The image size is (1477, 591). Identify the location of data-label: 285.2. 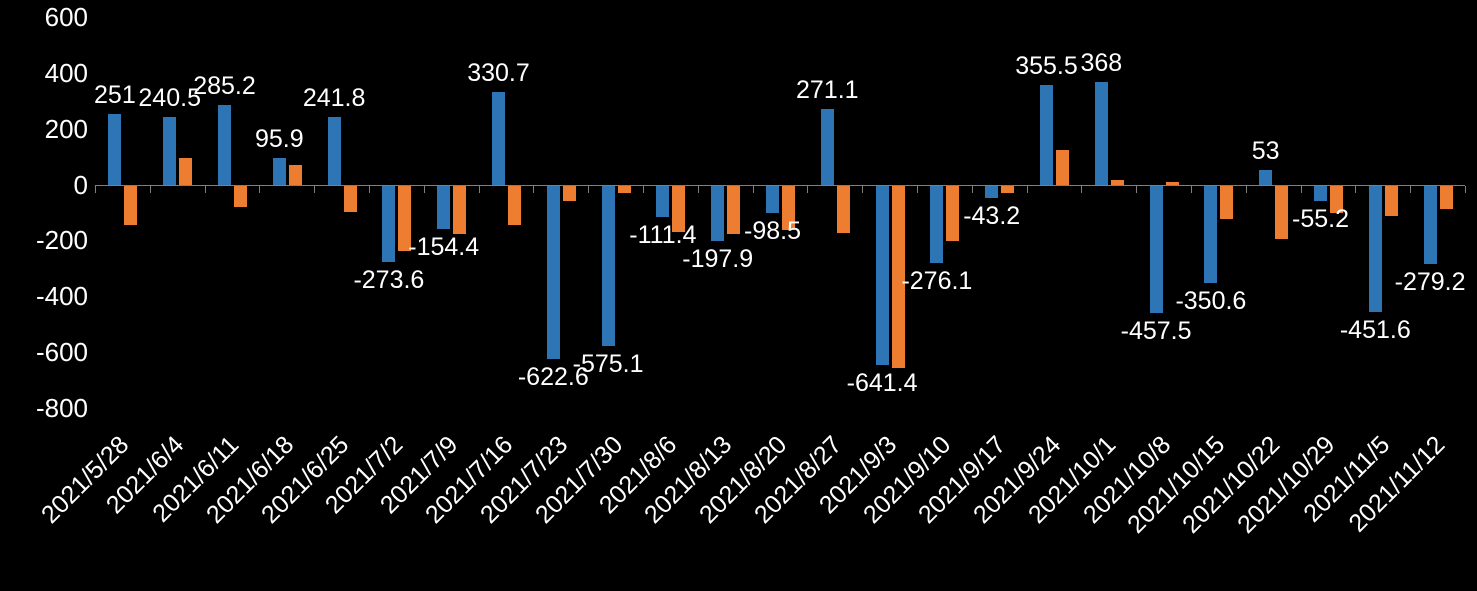
(224, 85).